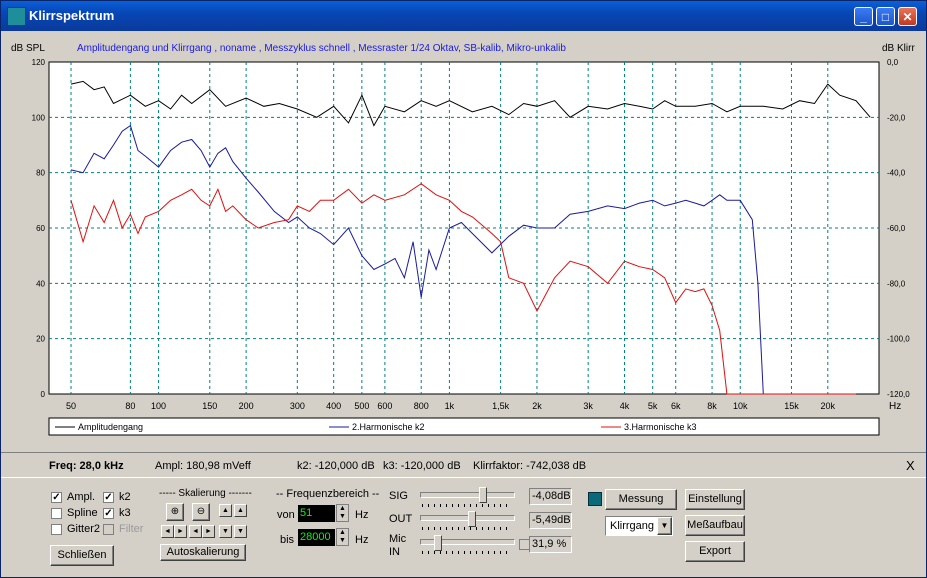 This screenshot has height=578, width=927. I want to click on mode-dropdown: Klirrgang ▼, so click(639, 526).